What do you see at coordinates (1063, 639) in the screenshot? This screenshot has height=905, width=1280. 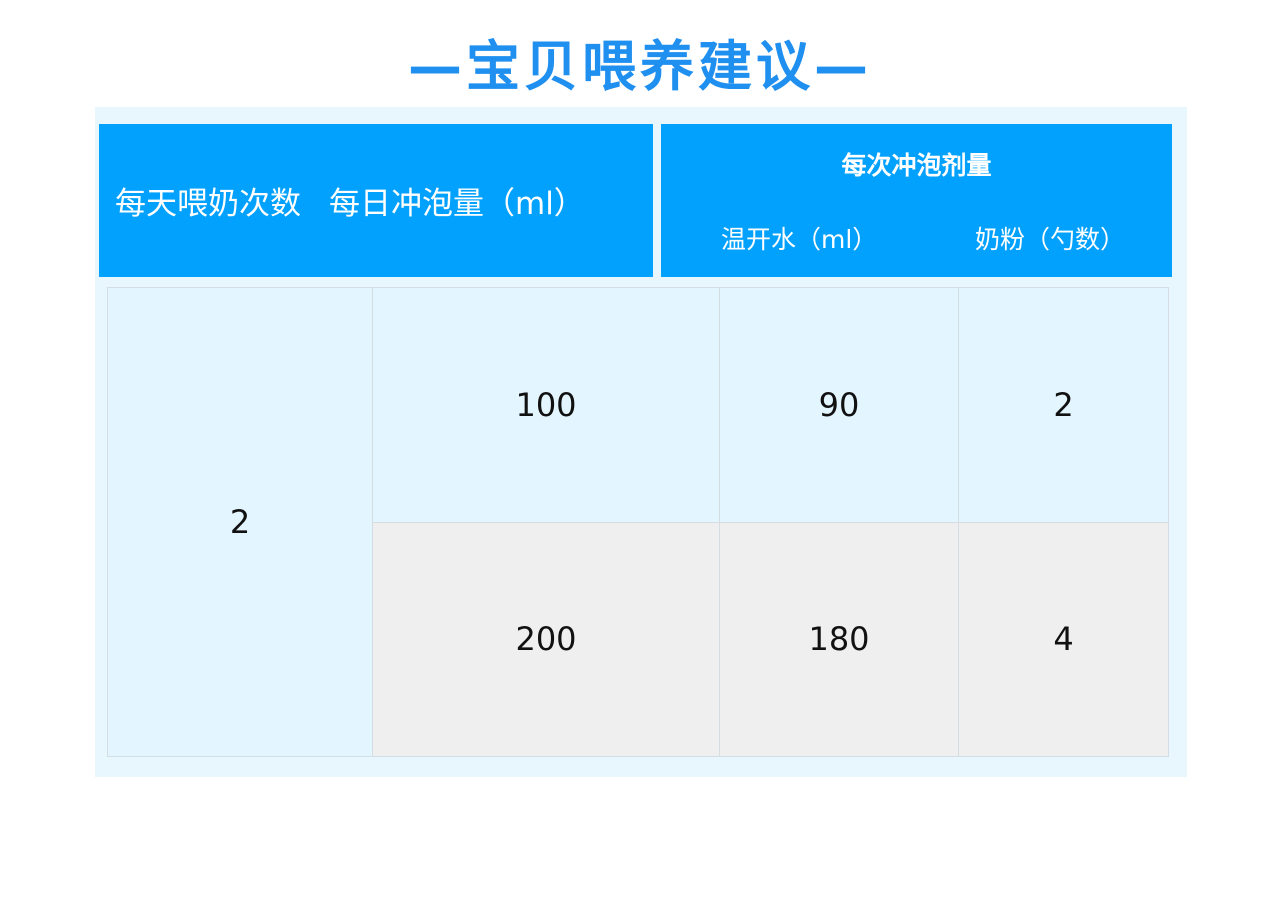 I see `powder-cell: 4` at bounding box center [1063, 639].